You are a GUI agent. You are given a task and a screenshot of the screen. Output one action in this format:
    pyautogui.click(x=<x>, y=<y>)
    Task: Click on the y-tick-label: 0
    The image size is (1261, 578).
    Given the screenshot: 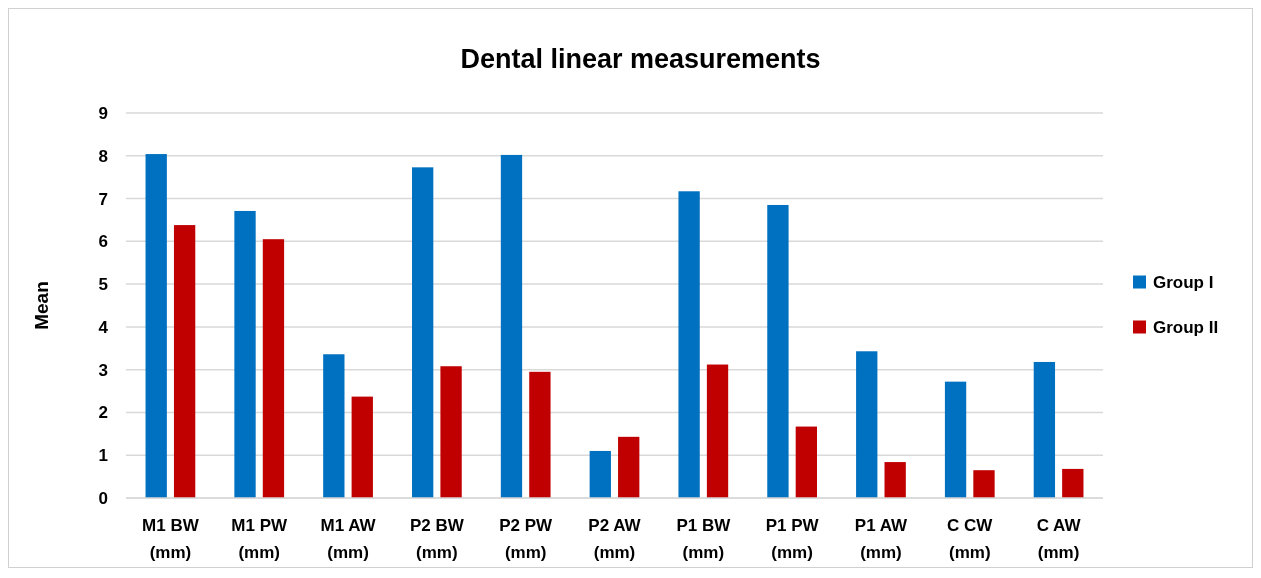 What is the action you would take?
    pyautogui.click(x=103, y=498)
    